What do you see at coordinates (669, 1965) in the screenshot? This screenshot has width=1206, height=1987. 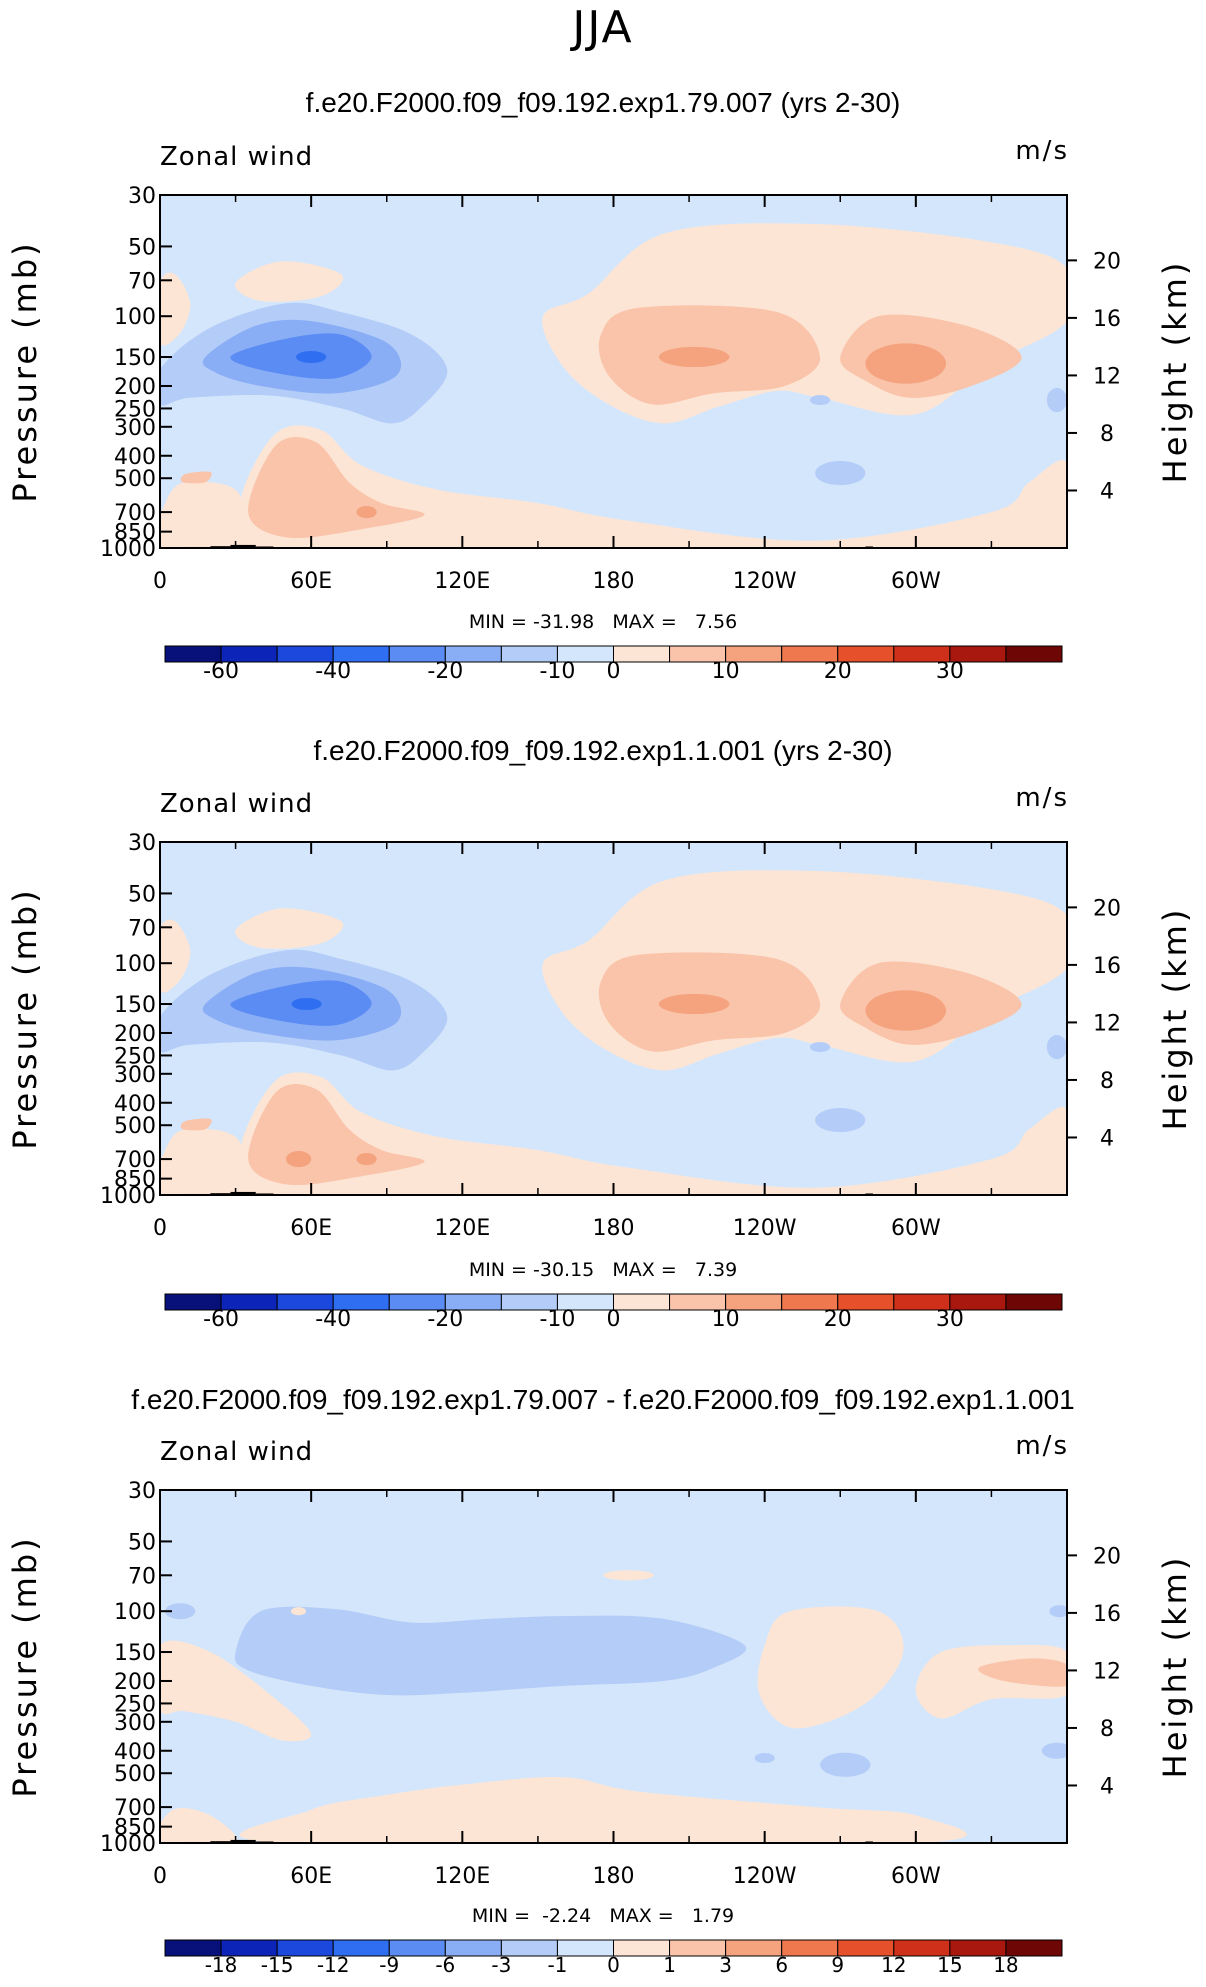 I see `colorbar-label: 1` at bounding box center [669, 1965].